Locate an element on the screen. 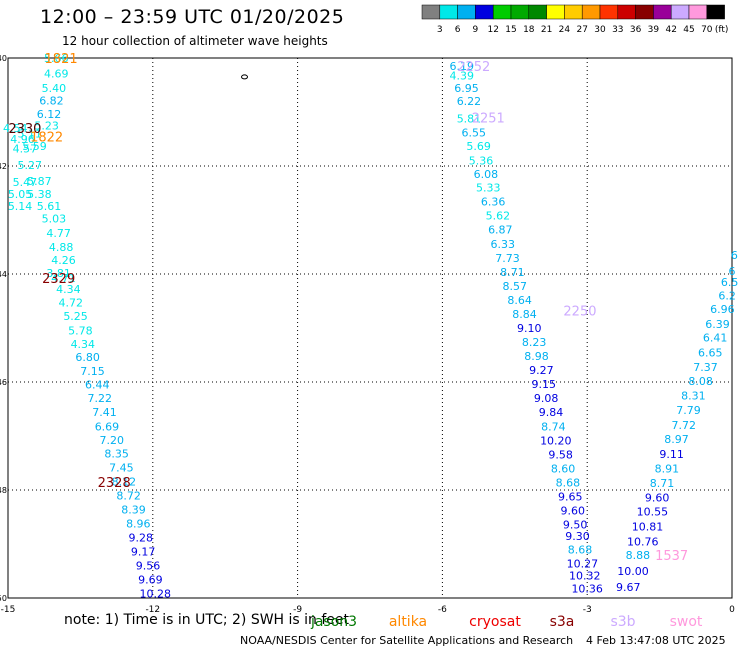 The height and width of the screenshot is (650, 740). x-tick-label: -3 is located at coordinates (587, 610).